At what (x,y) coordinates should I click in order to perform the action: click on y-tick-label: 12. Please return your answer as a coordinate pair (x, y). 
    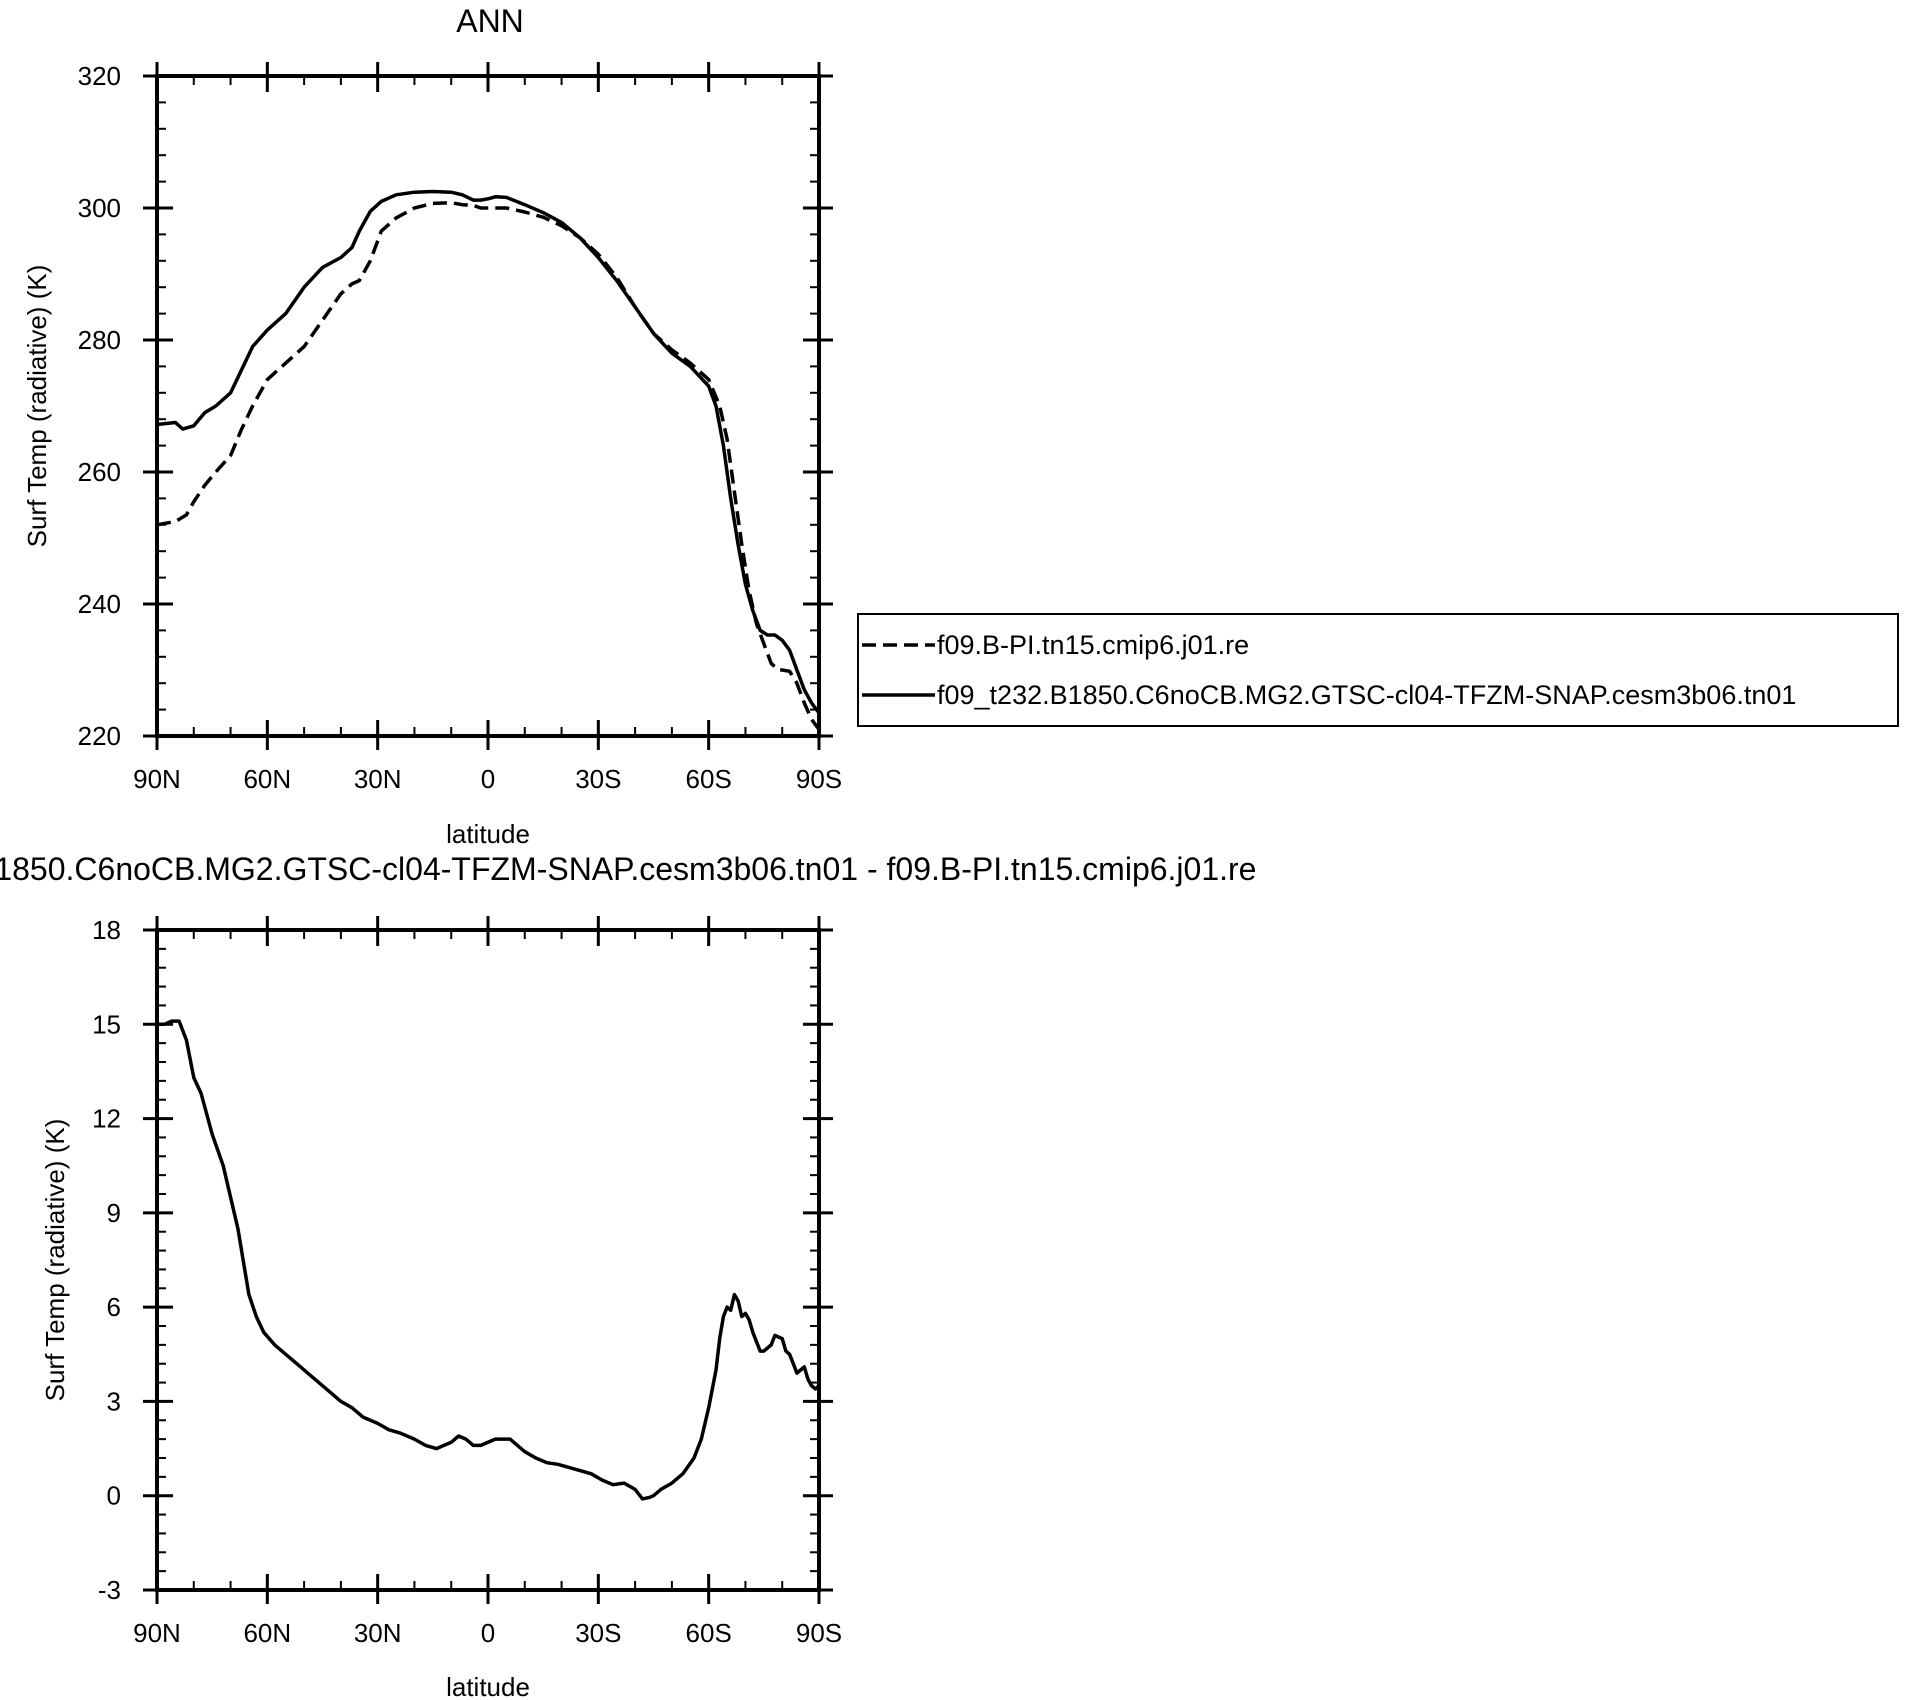
    Looking at the image, I should click on (106, 1119).